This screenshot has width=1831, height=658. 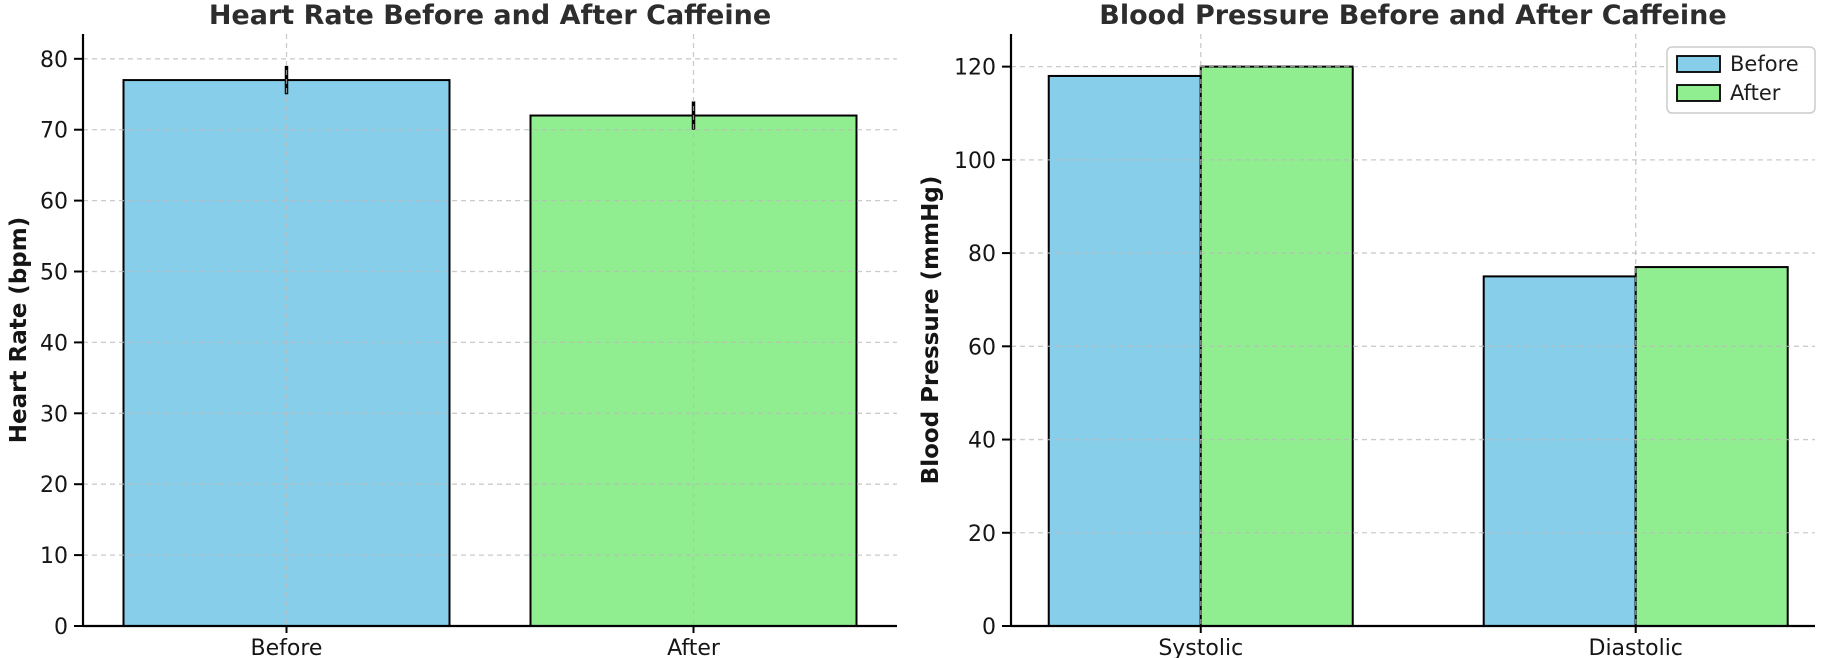 What do you see at coordinates (1559, 451) in the screenshot?
I see `bar-diastolic-before` at bounding box center [1559, 451].